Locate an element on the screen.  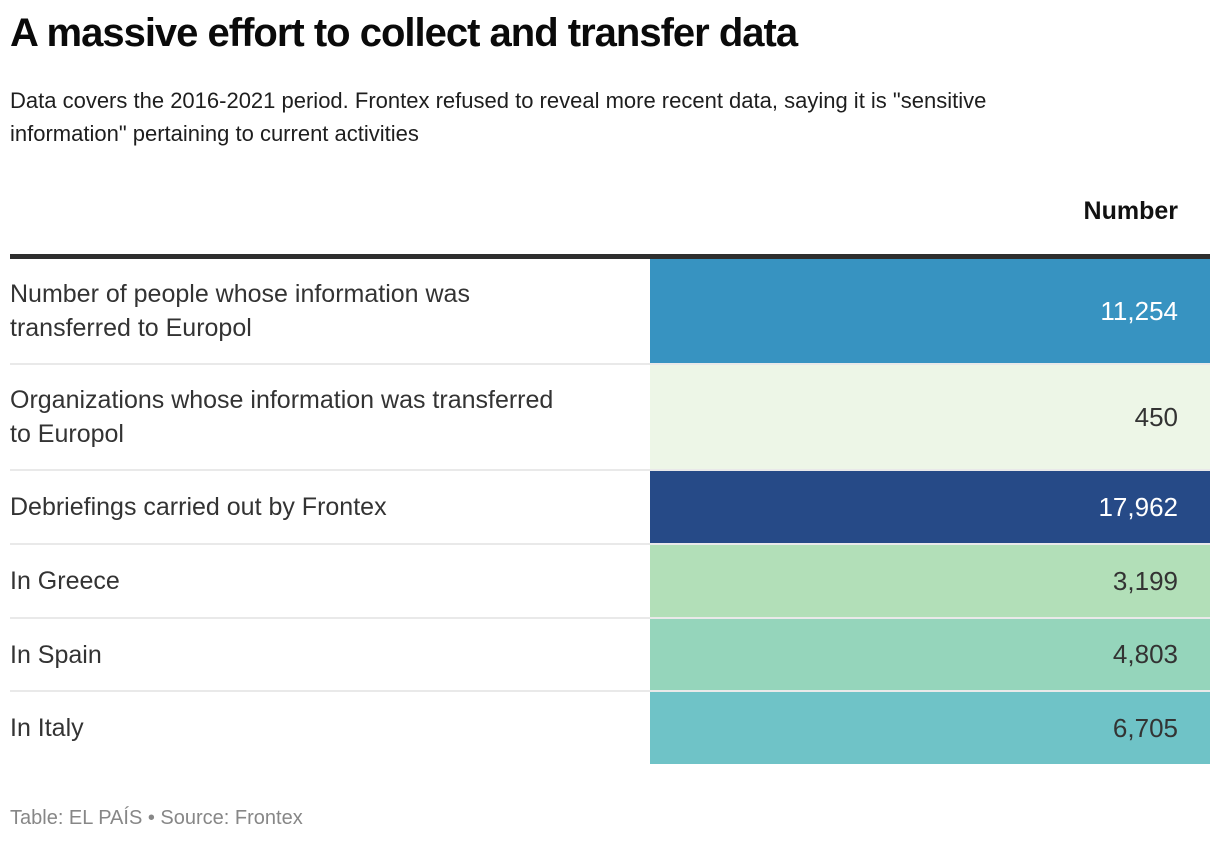
row-value: 17,962 is located at coordinates (1138, 506).